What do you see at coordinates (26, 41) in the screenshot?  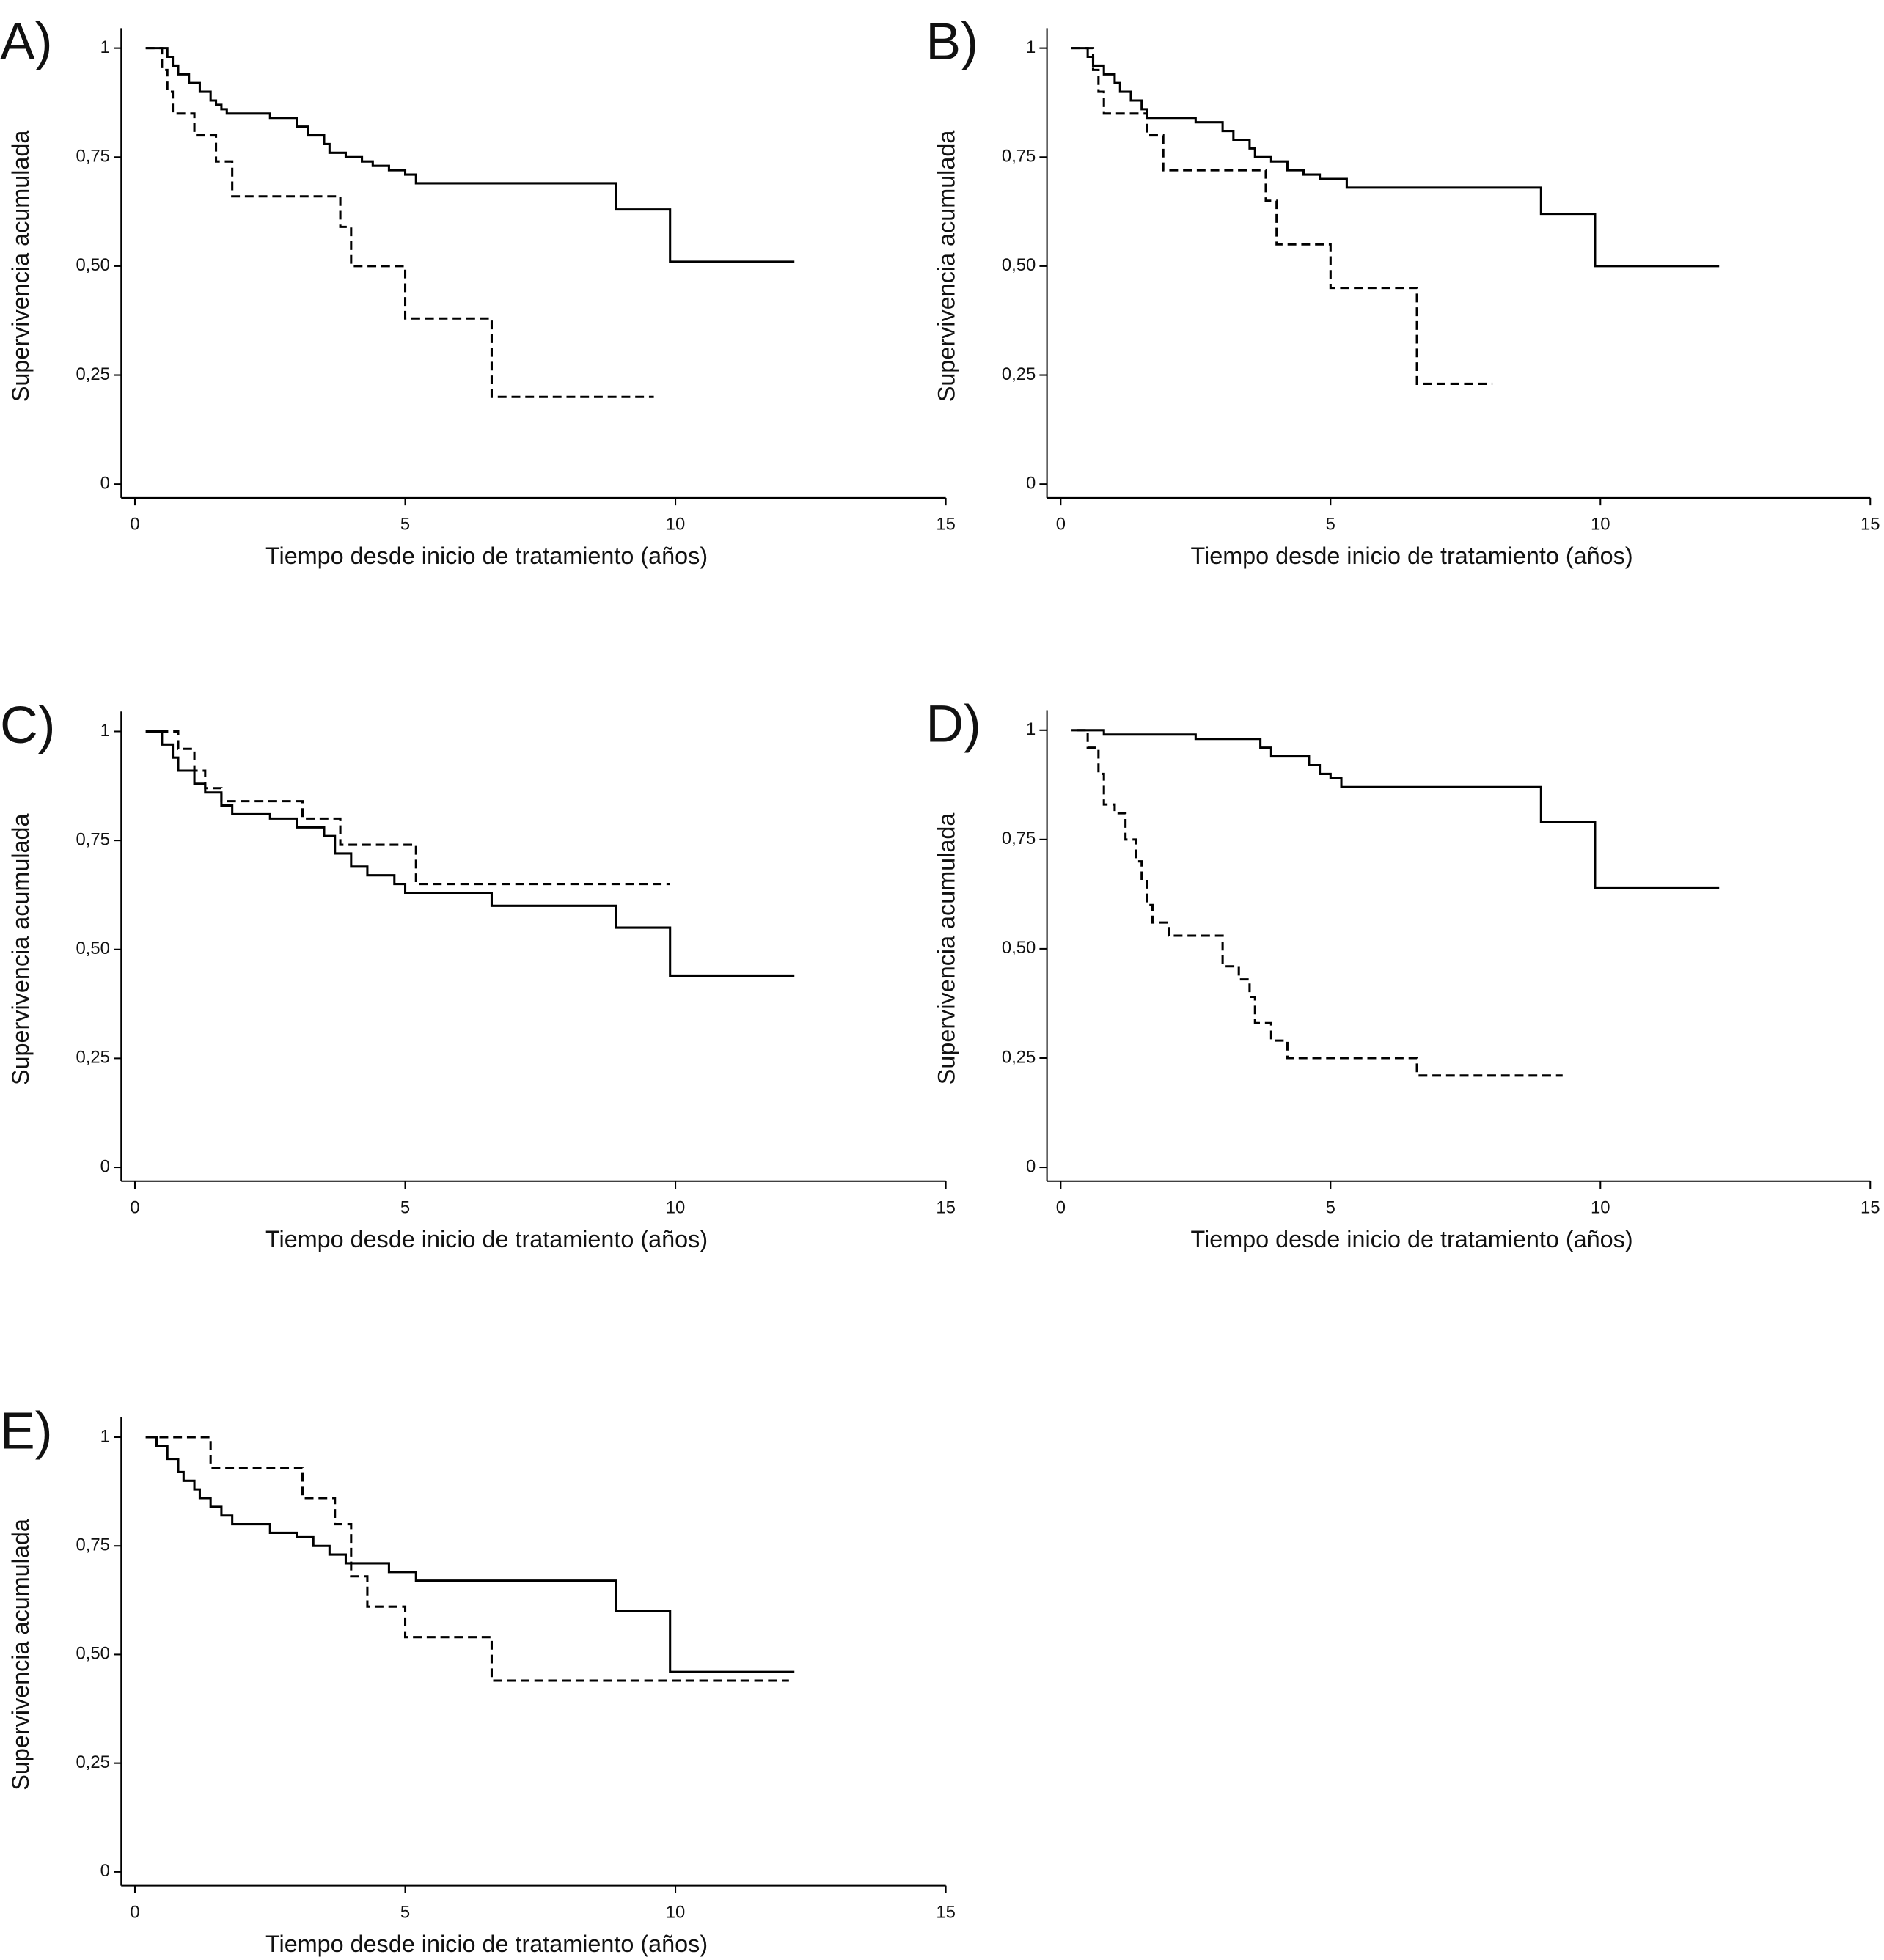 I see `panel-label: A)` at bounding box center [26, 41].